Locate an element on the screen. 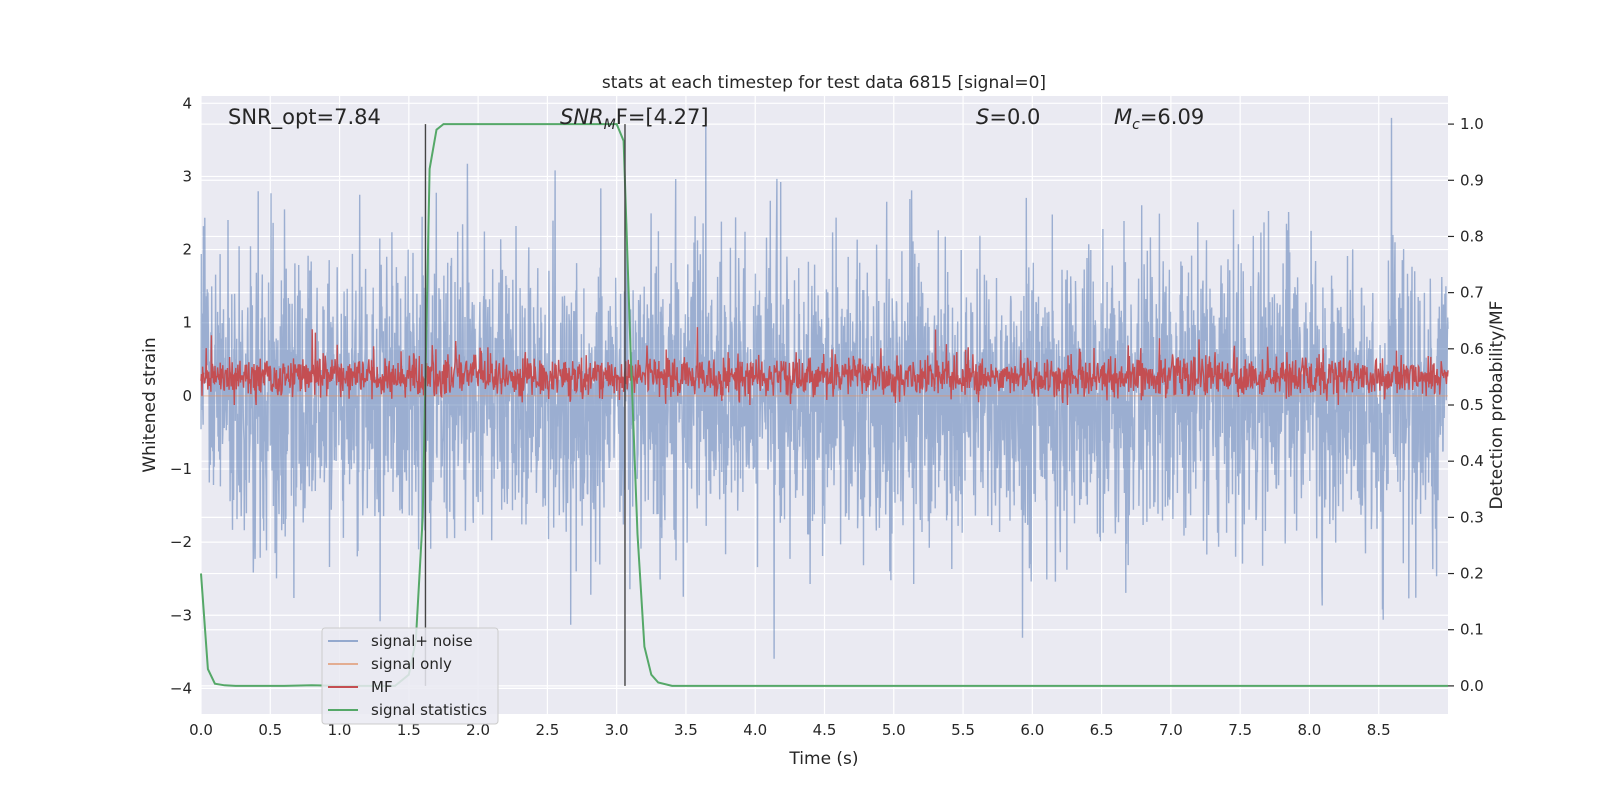  legend-label-mf: MF is located at coordinates (382, 687).